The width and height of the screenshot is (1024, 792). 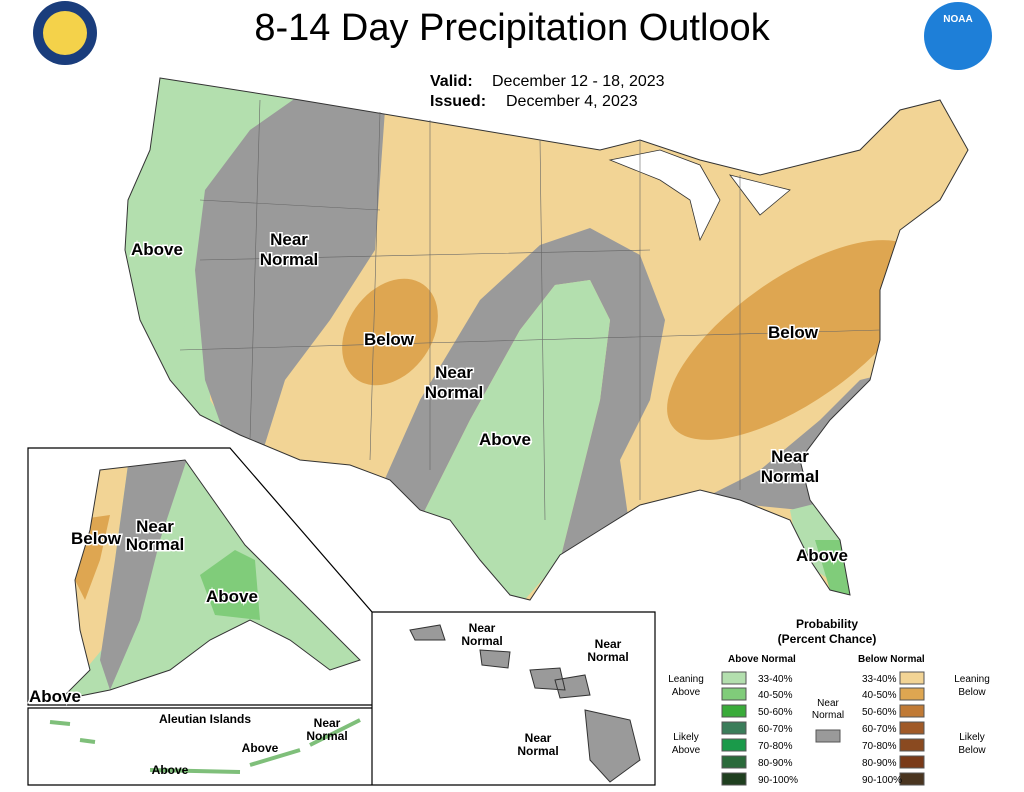 I want to click on noaa-logo, so click(x=958, y=36).